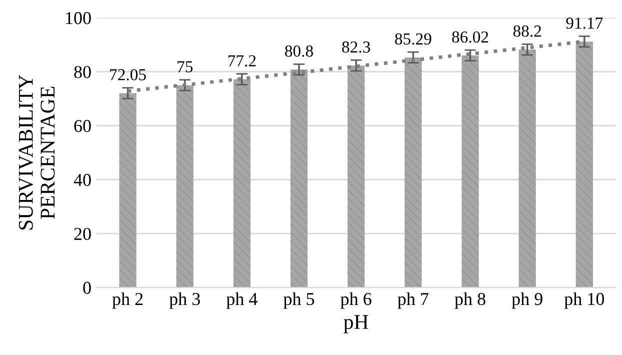 The image size is (622, 355). What do you see at coordinates (470, 300) in the screenshot?
I see `x-tick-label: ph 8` at bounding box center [470, 300].